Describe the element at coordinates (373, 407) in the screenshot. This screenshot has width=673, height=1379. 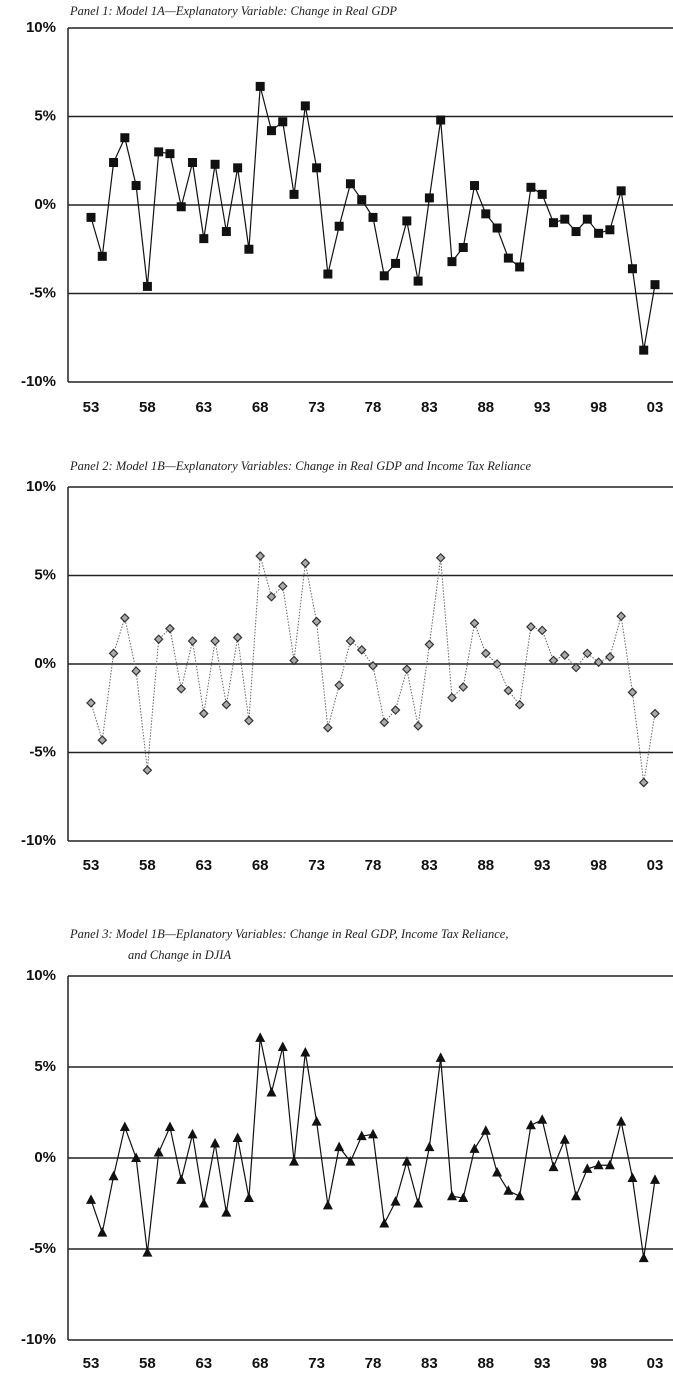
I see `x-tick-label: 78` at that location.